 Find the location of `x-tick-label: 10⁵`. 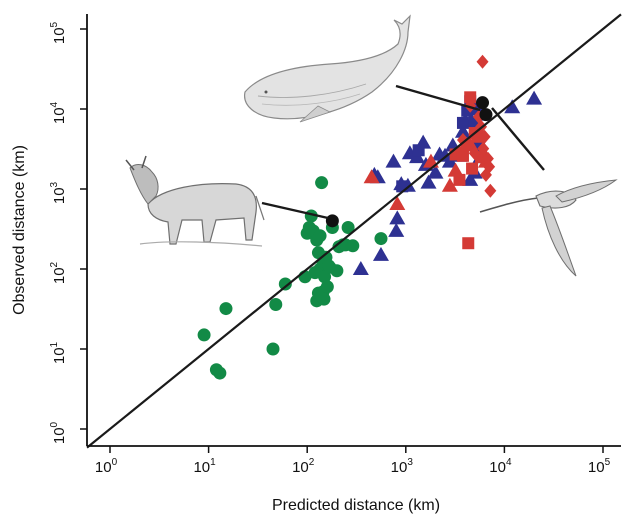

x-tick-label: 10⁵ is located at coordinates (599, 466).